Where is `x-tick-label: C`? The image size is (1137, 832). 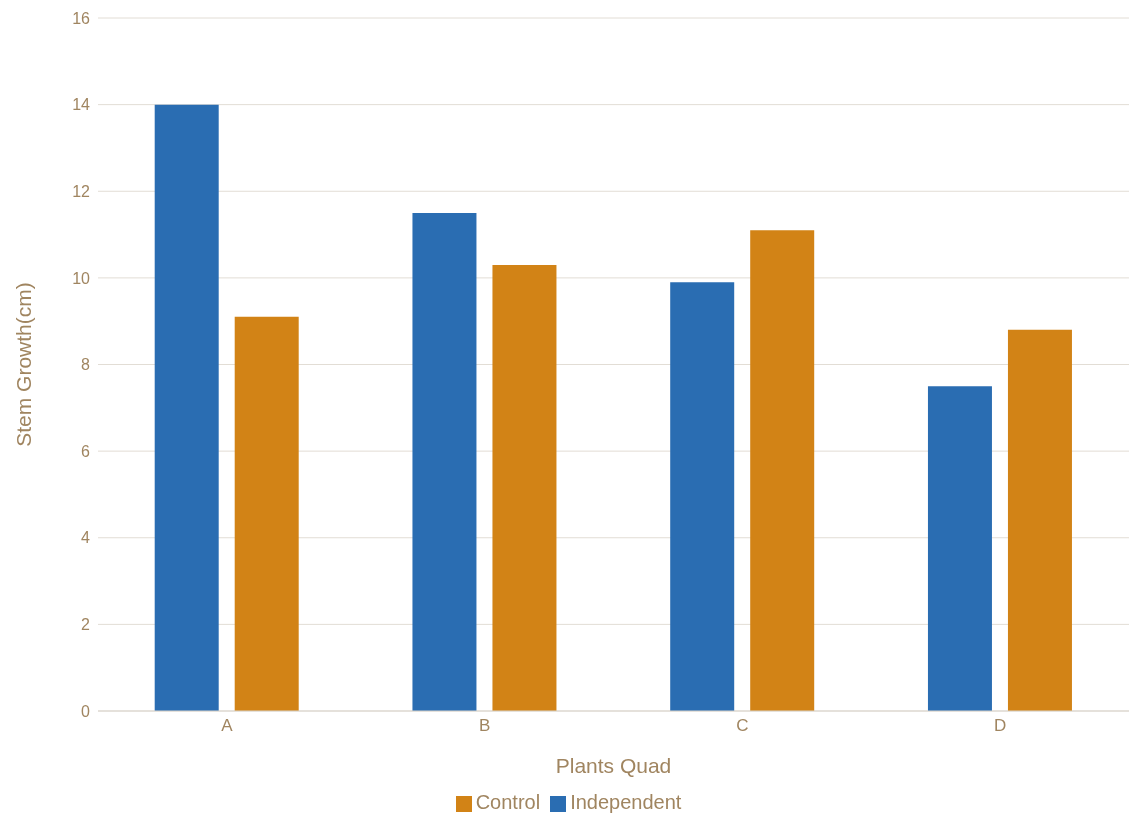
x-tick-label: C is located at coordinates (742, 726).